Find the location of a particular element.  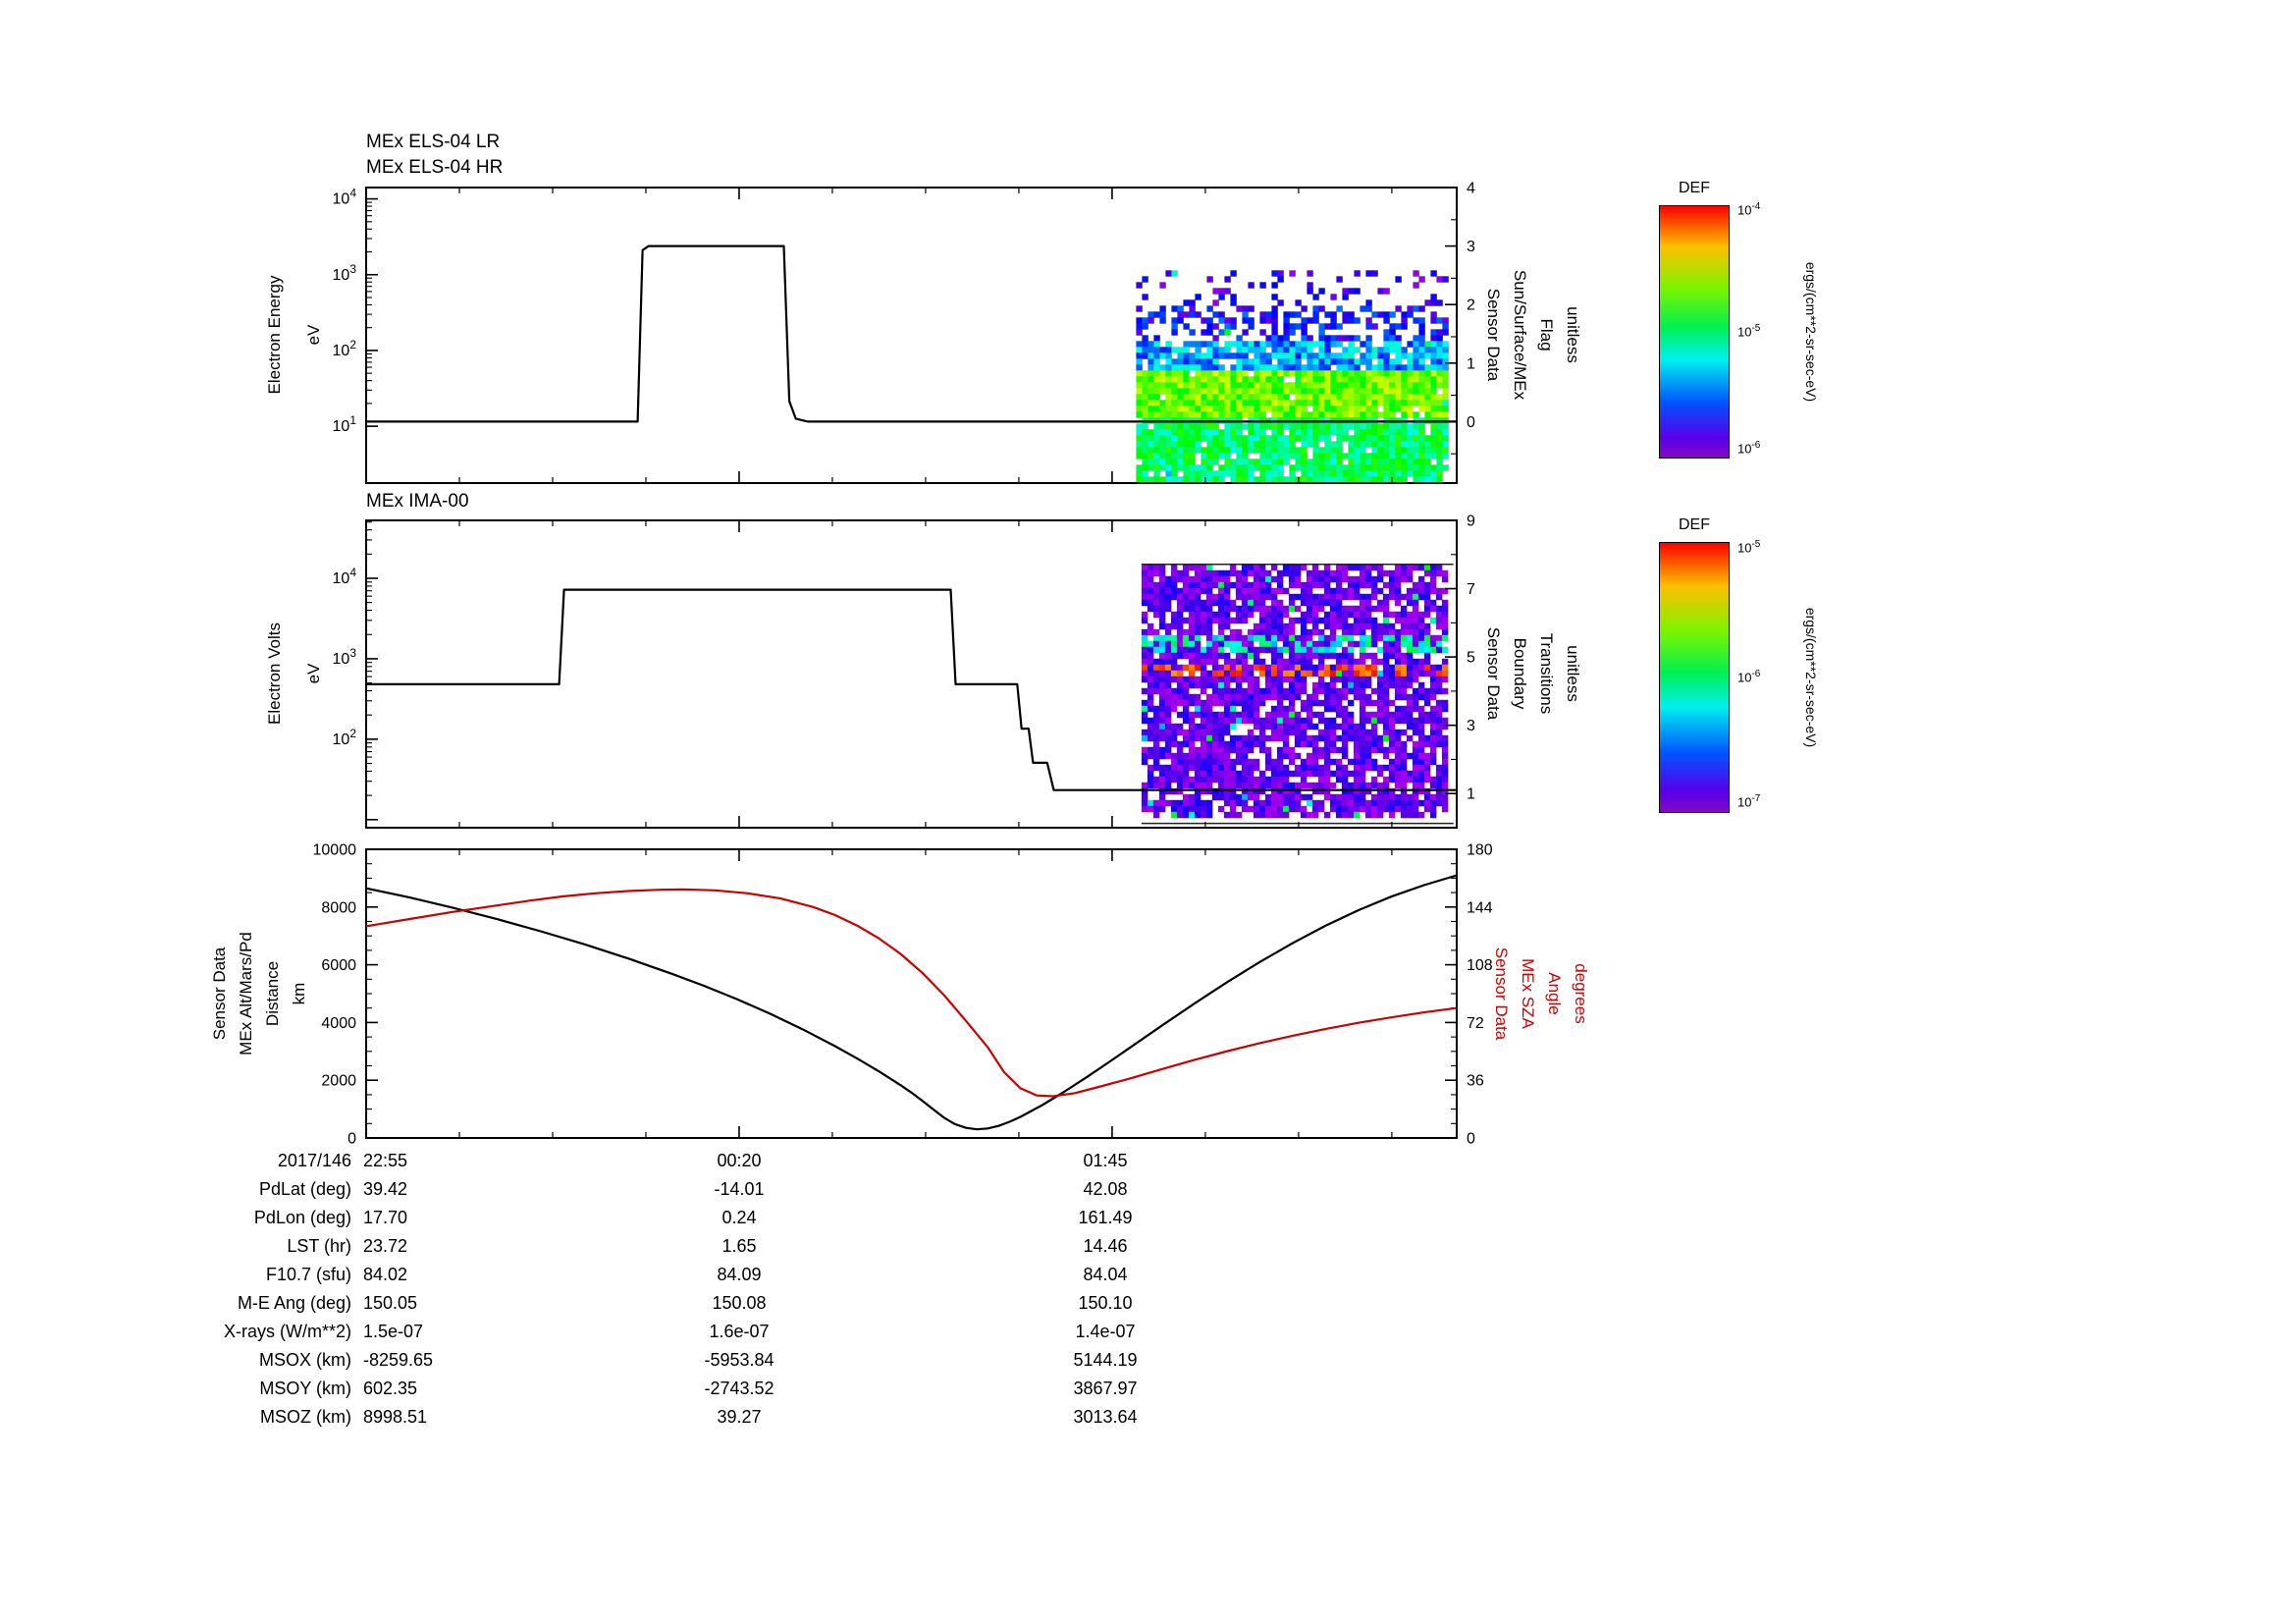

panel1-title-line1: MEx ELS-04 LR is located at coordinates (434, 142).